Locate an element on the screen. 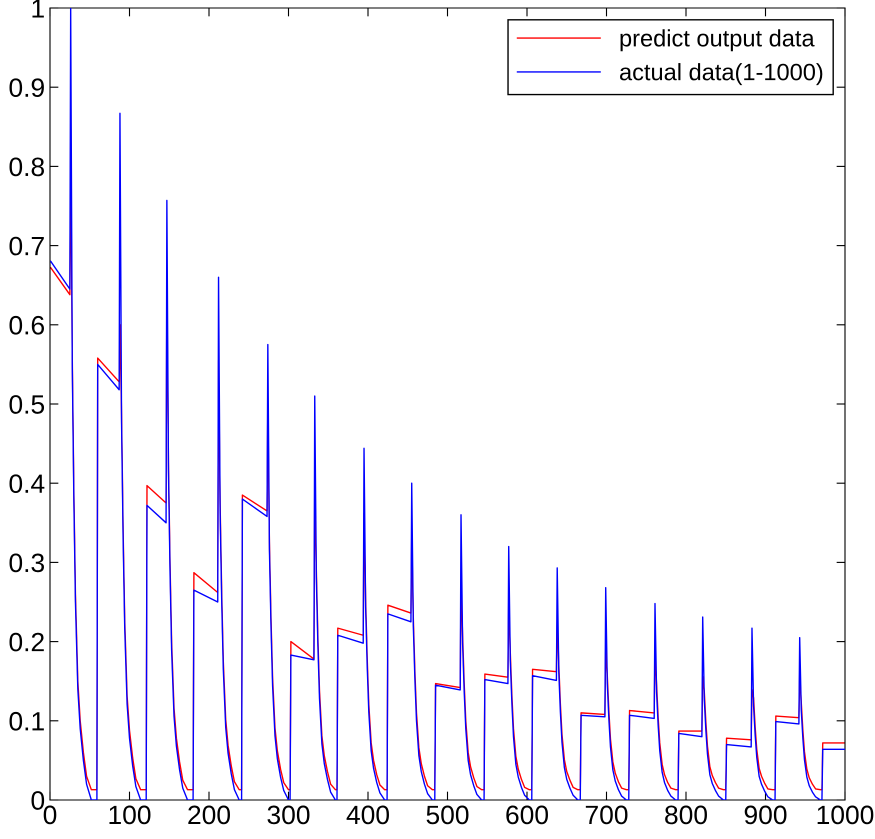 The image size is (875, 839). x-tick-label: 100 is located at coordinates (130, 815).